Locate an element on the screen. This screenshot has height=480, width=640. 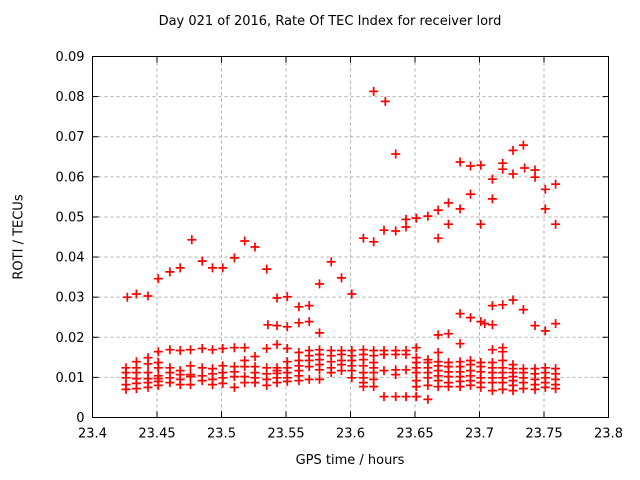
x-tick-label: 23.65 is located at coordinates (414, 434).